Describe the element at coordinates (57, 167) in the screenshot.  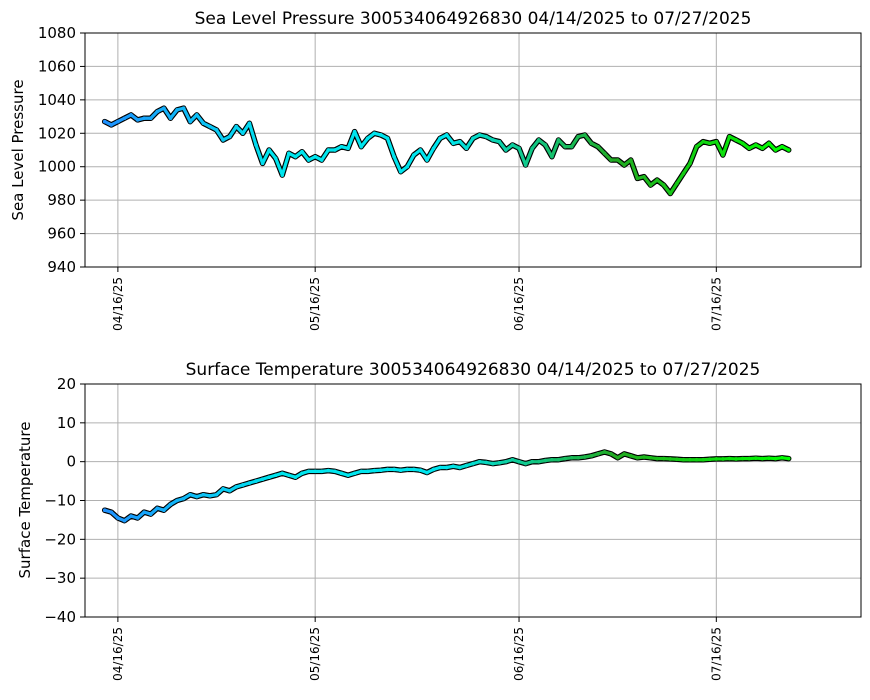
I see `y-tick-label: 1000` at that location.